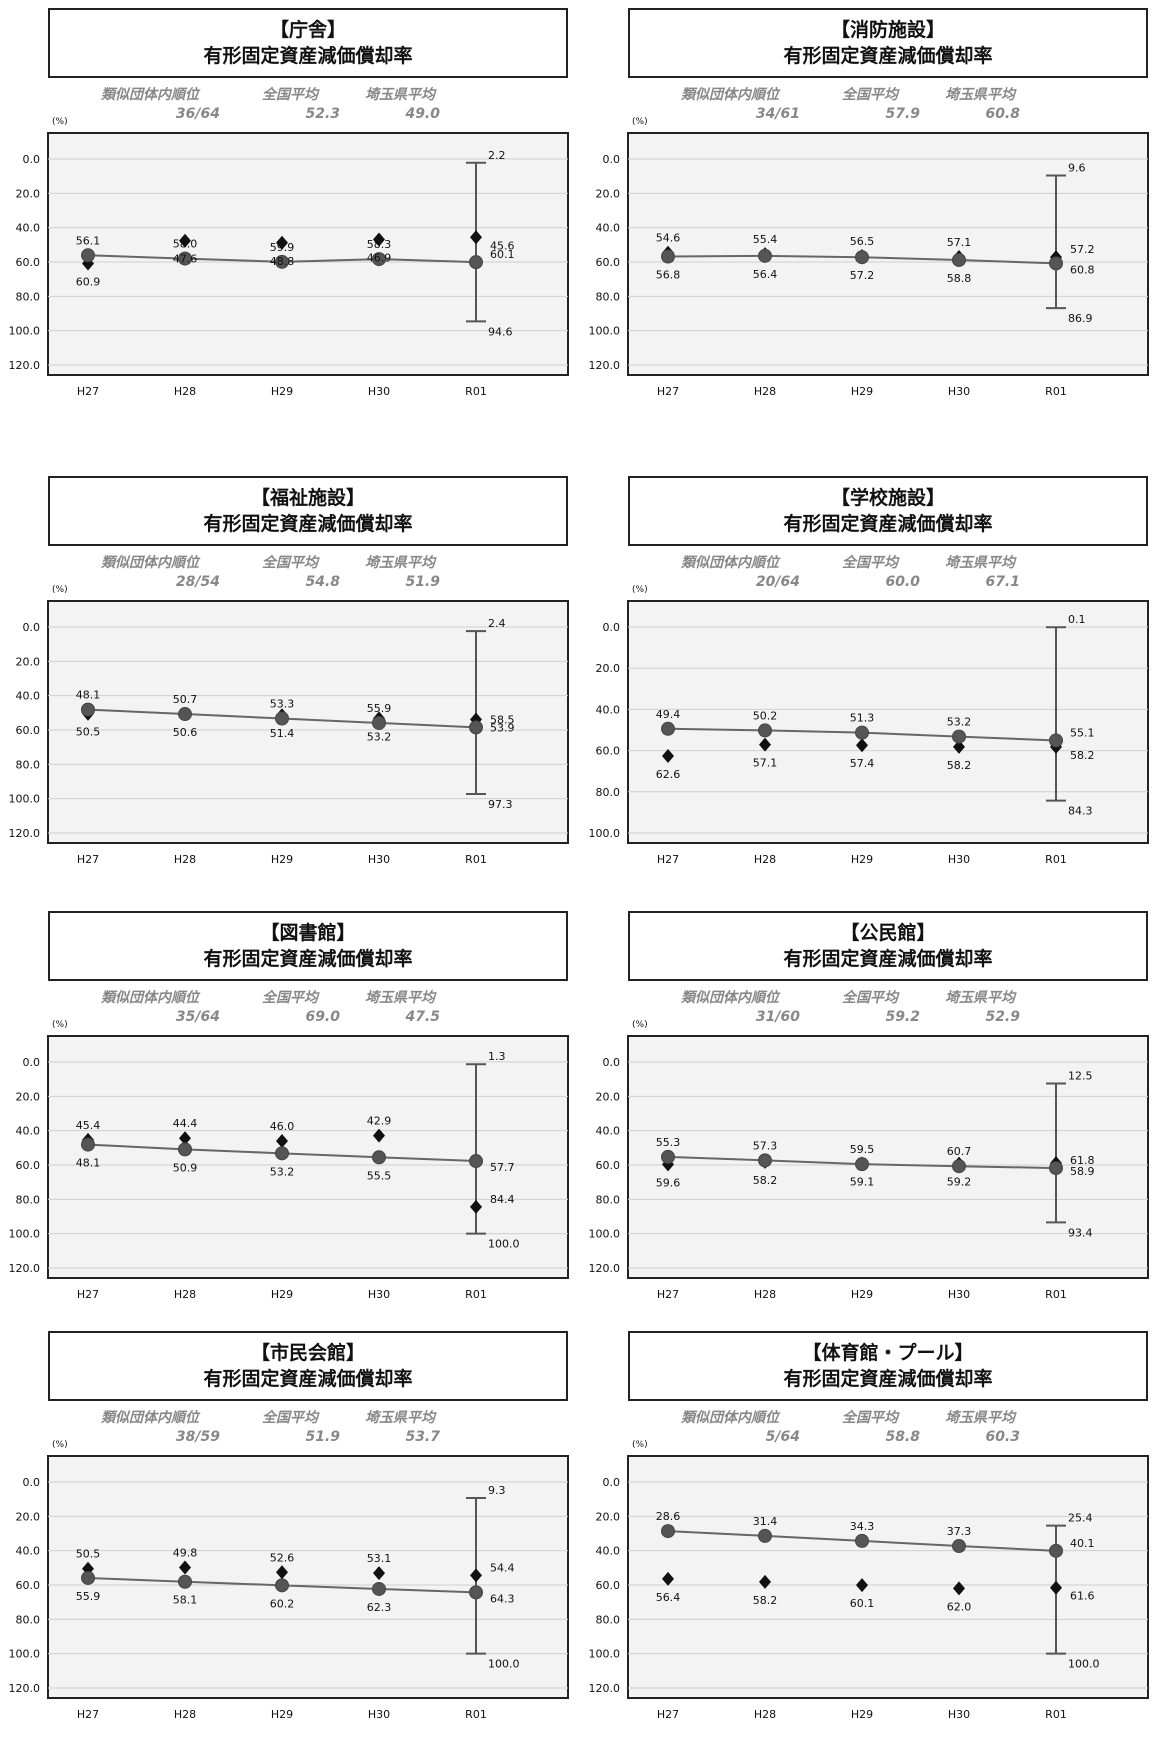  I want to click on chart-title: 【市民会館】, so click(307, 1353).